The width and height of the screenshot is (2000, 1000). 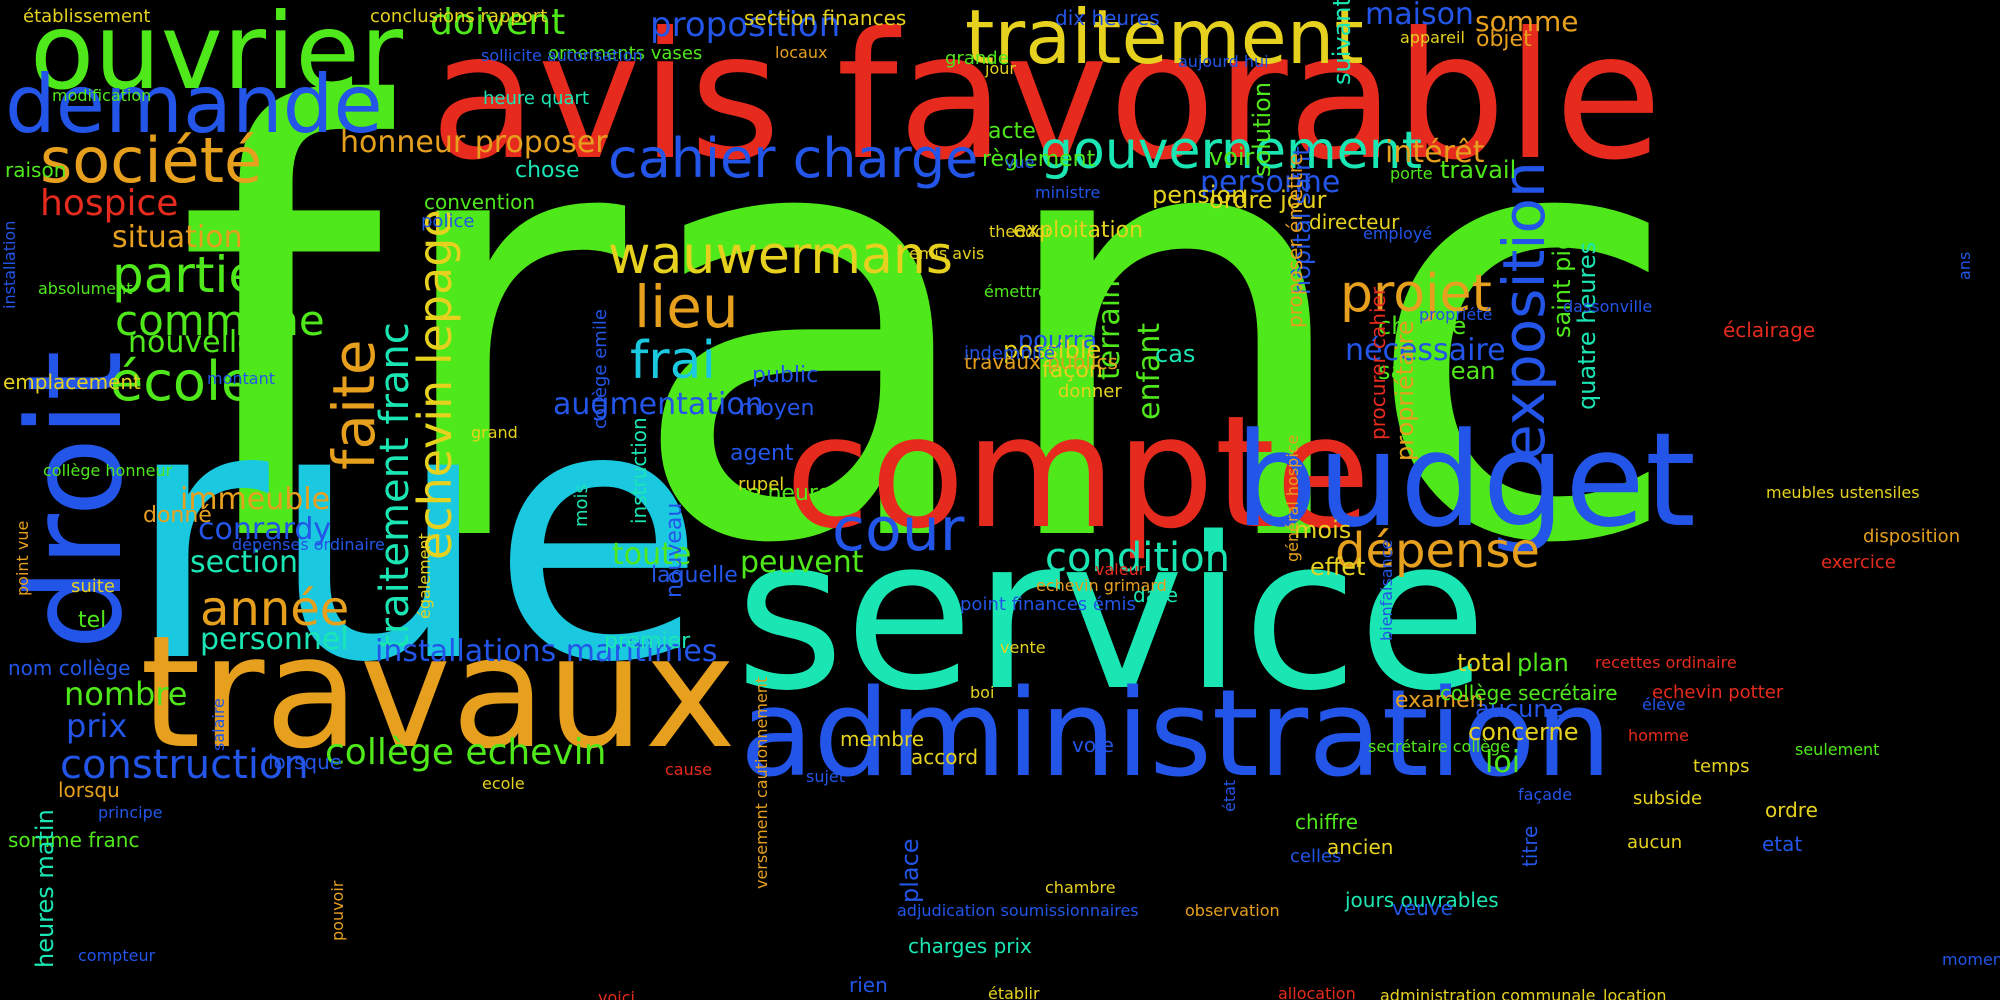 What do you see at coordinates (1317, 992) in the screenshot?
I see `word-allocation: allocation` at bounding box center [1317, 992].